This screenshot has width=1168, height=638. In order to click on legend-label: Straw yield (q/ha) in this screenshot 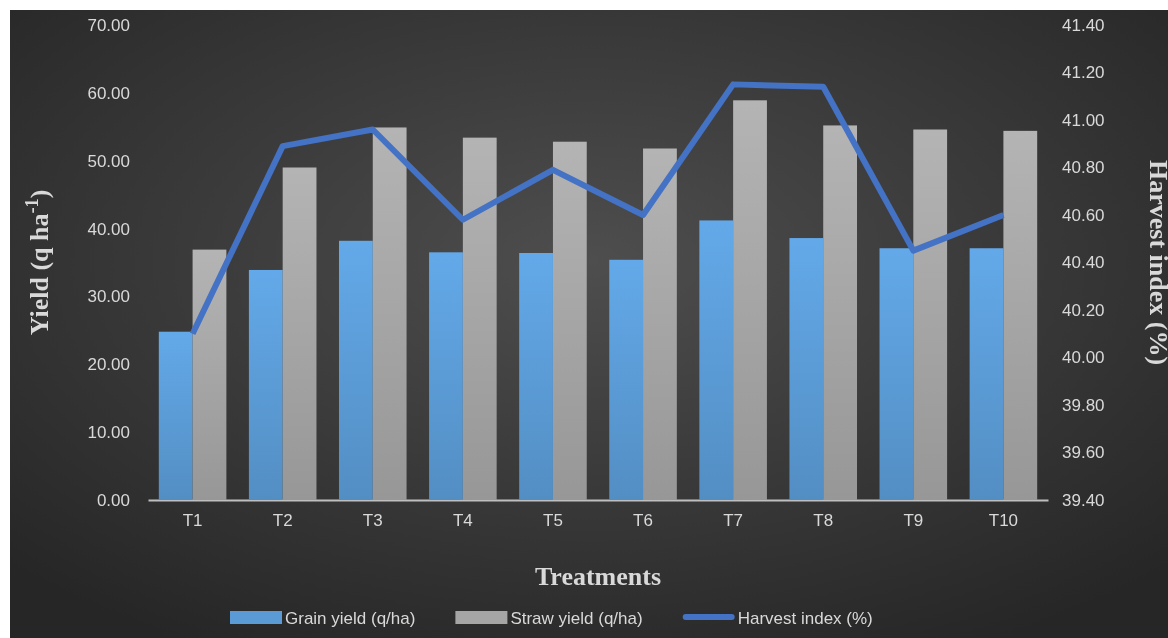, I will do `click(576, 618)`.